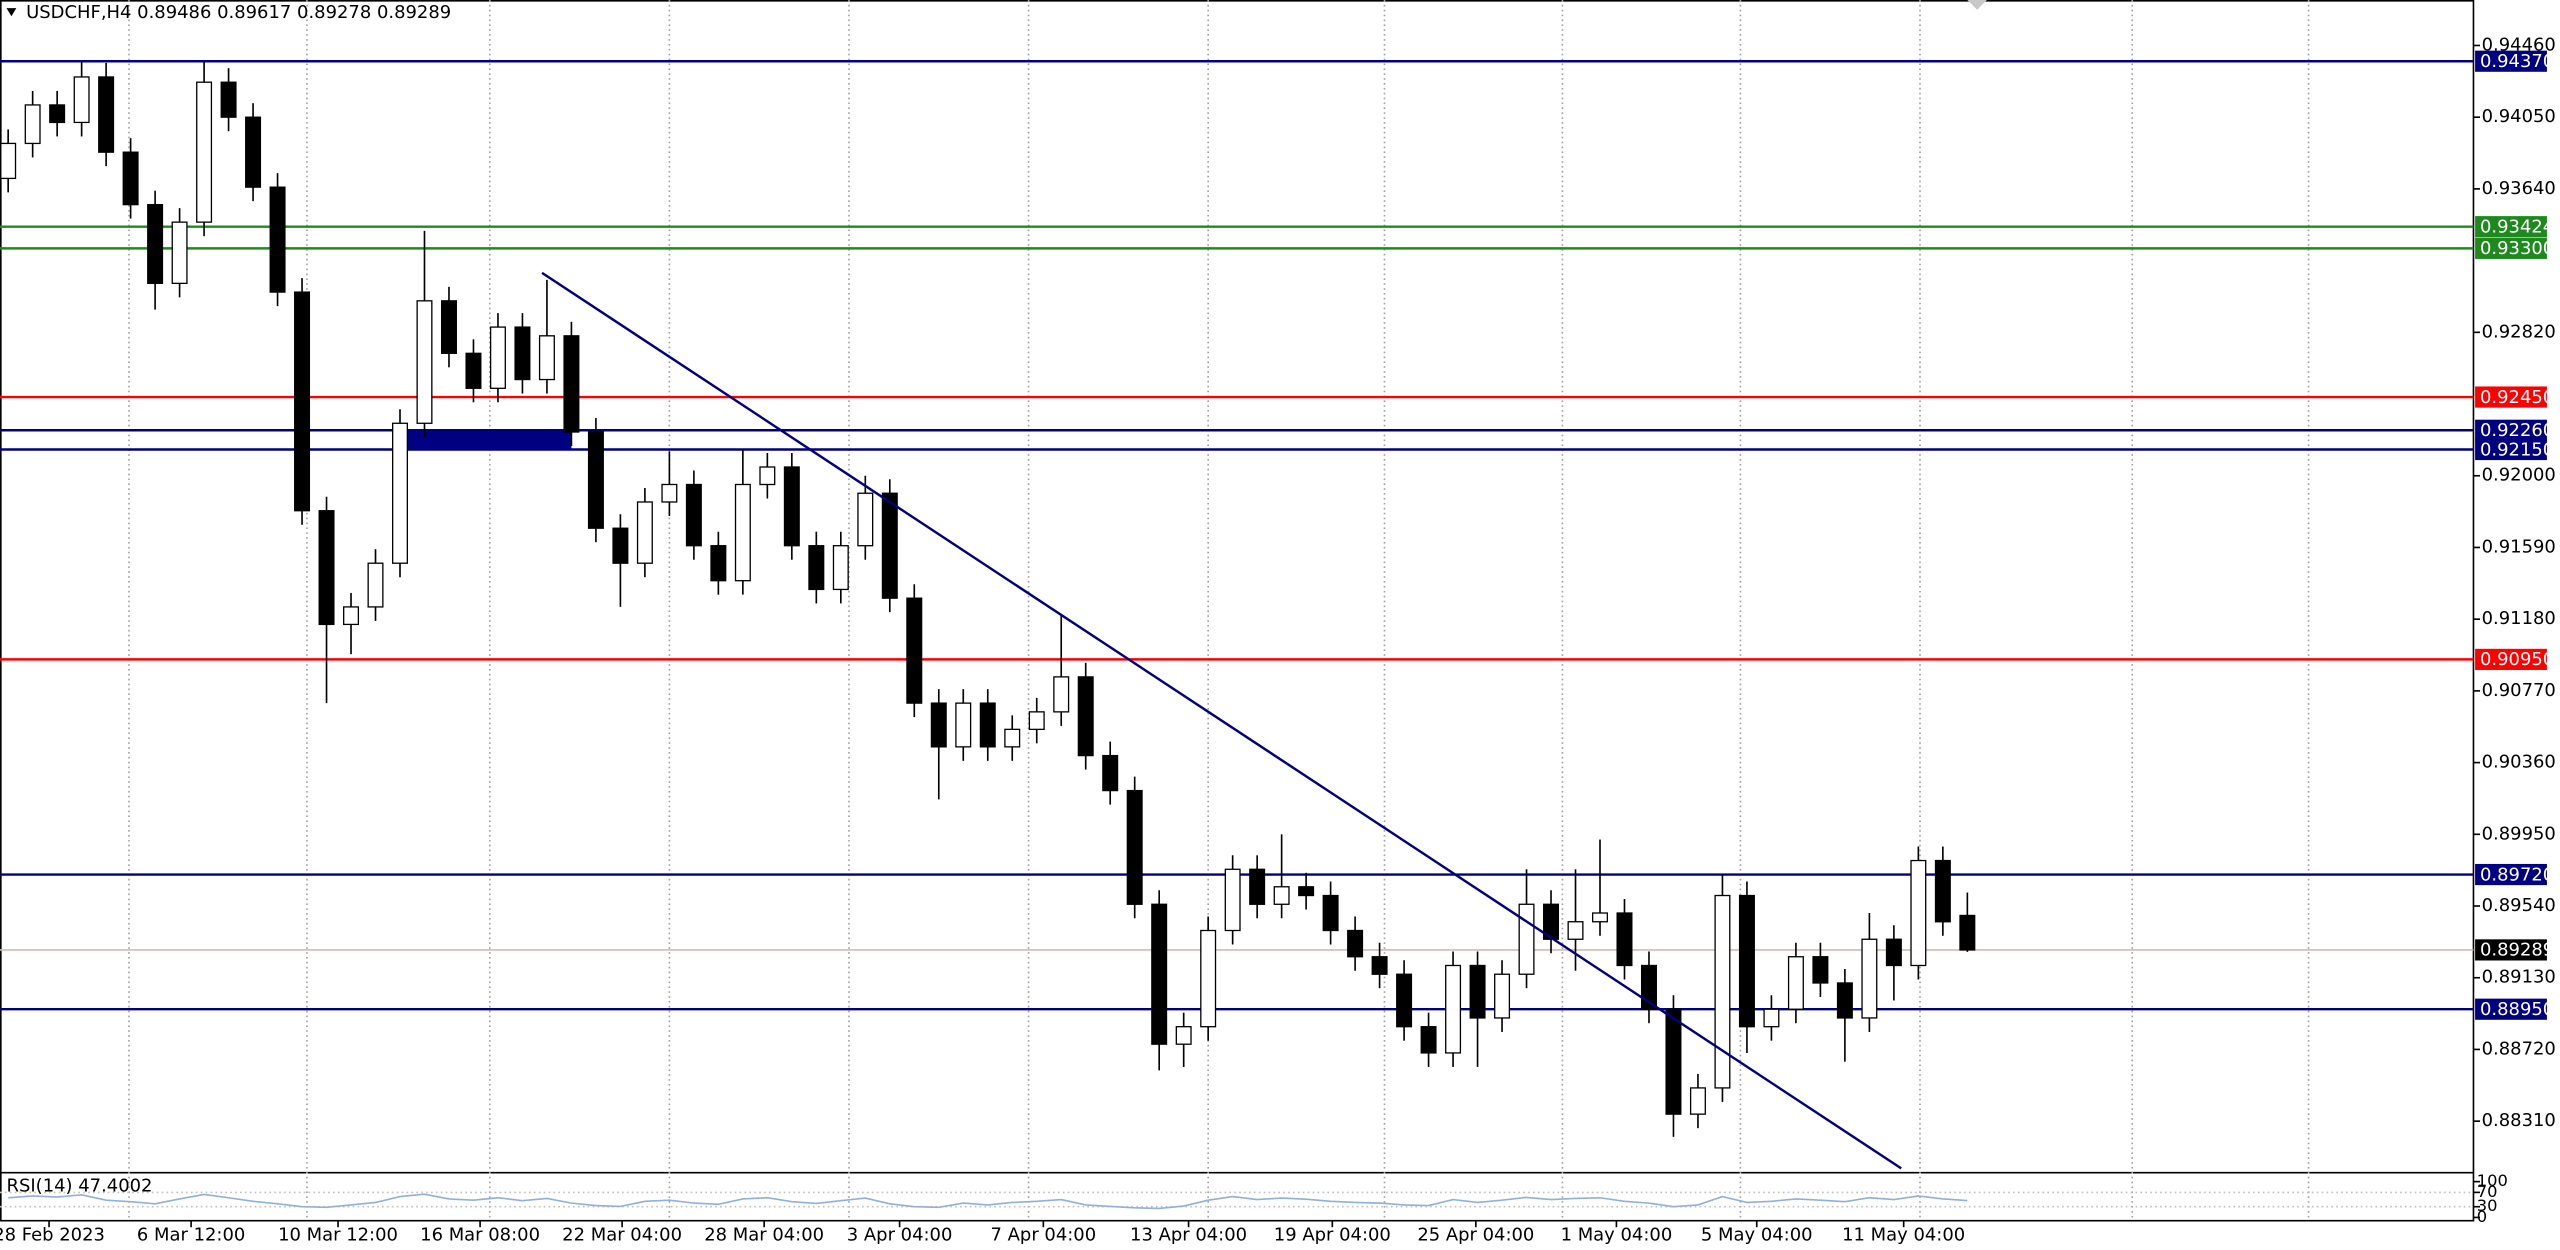  What do you see at coordinates (2519, 1120) in the screenshot?
I see `y-tick-label: 0.88310` at bounding box center [2519, 1120].